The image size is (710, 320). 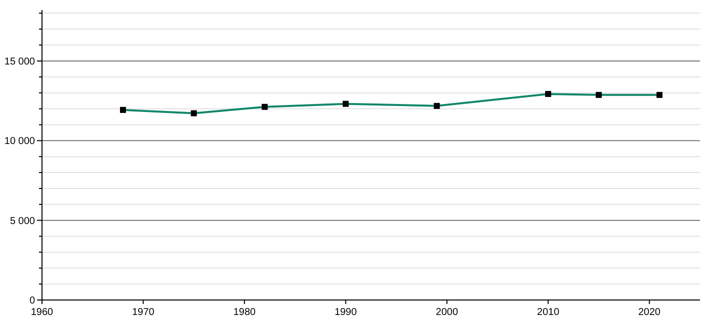 I want to click on y-tick-label: 15 000, so click(x=20, y=62).